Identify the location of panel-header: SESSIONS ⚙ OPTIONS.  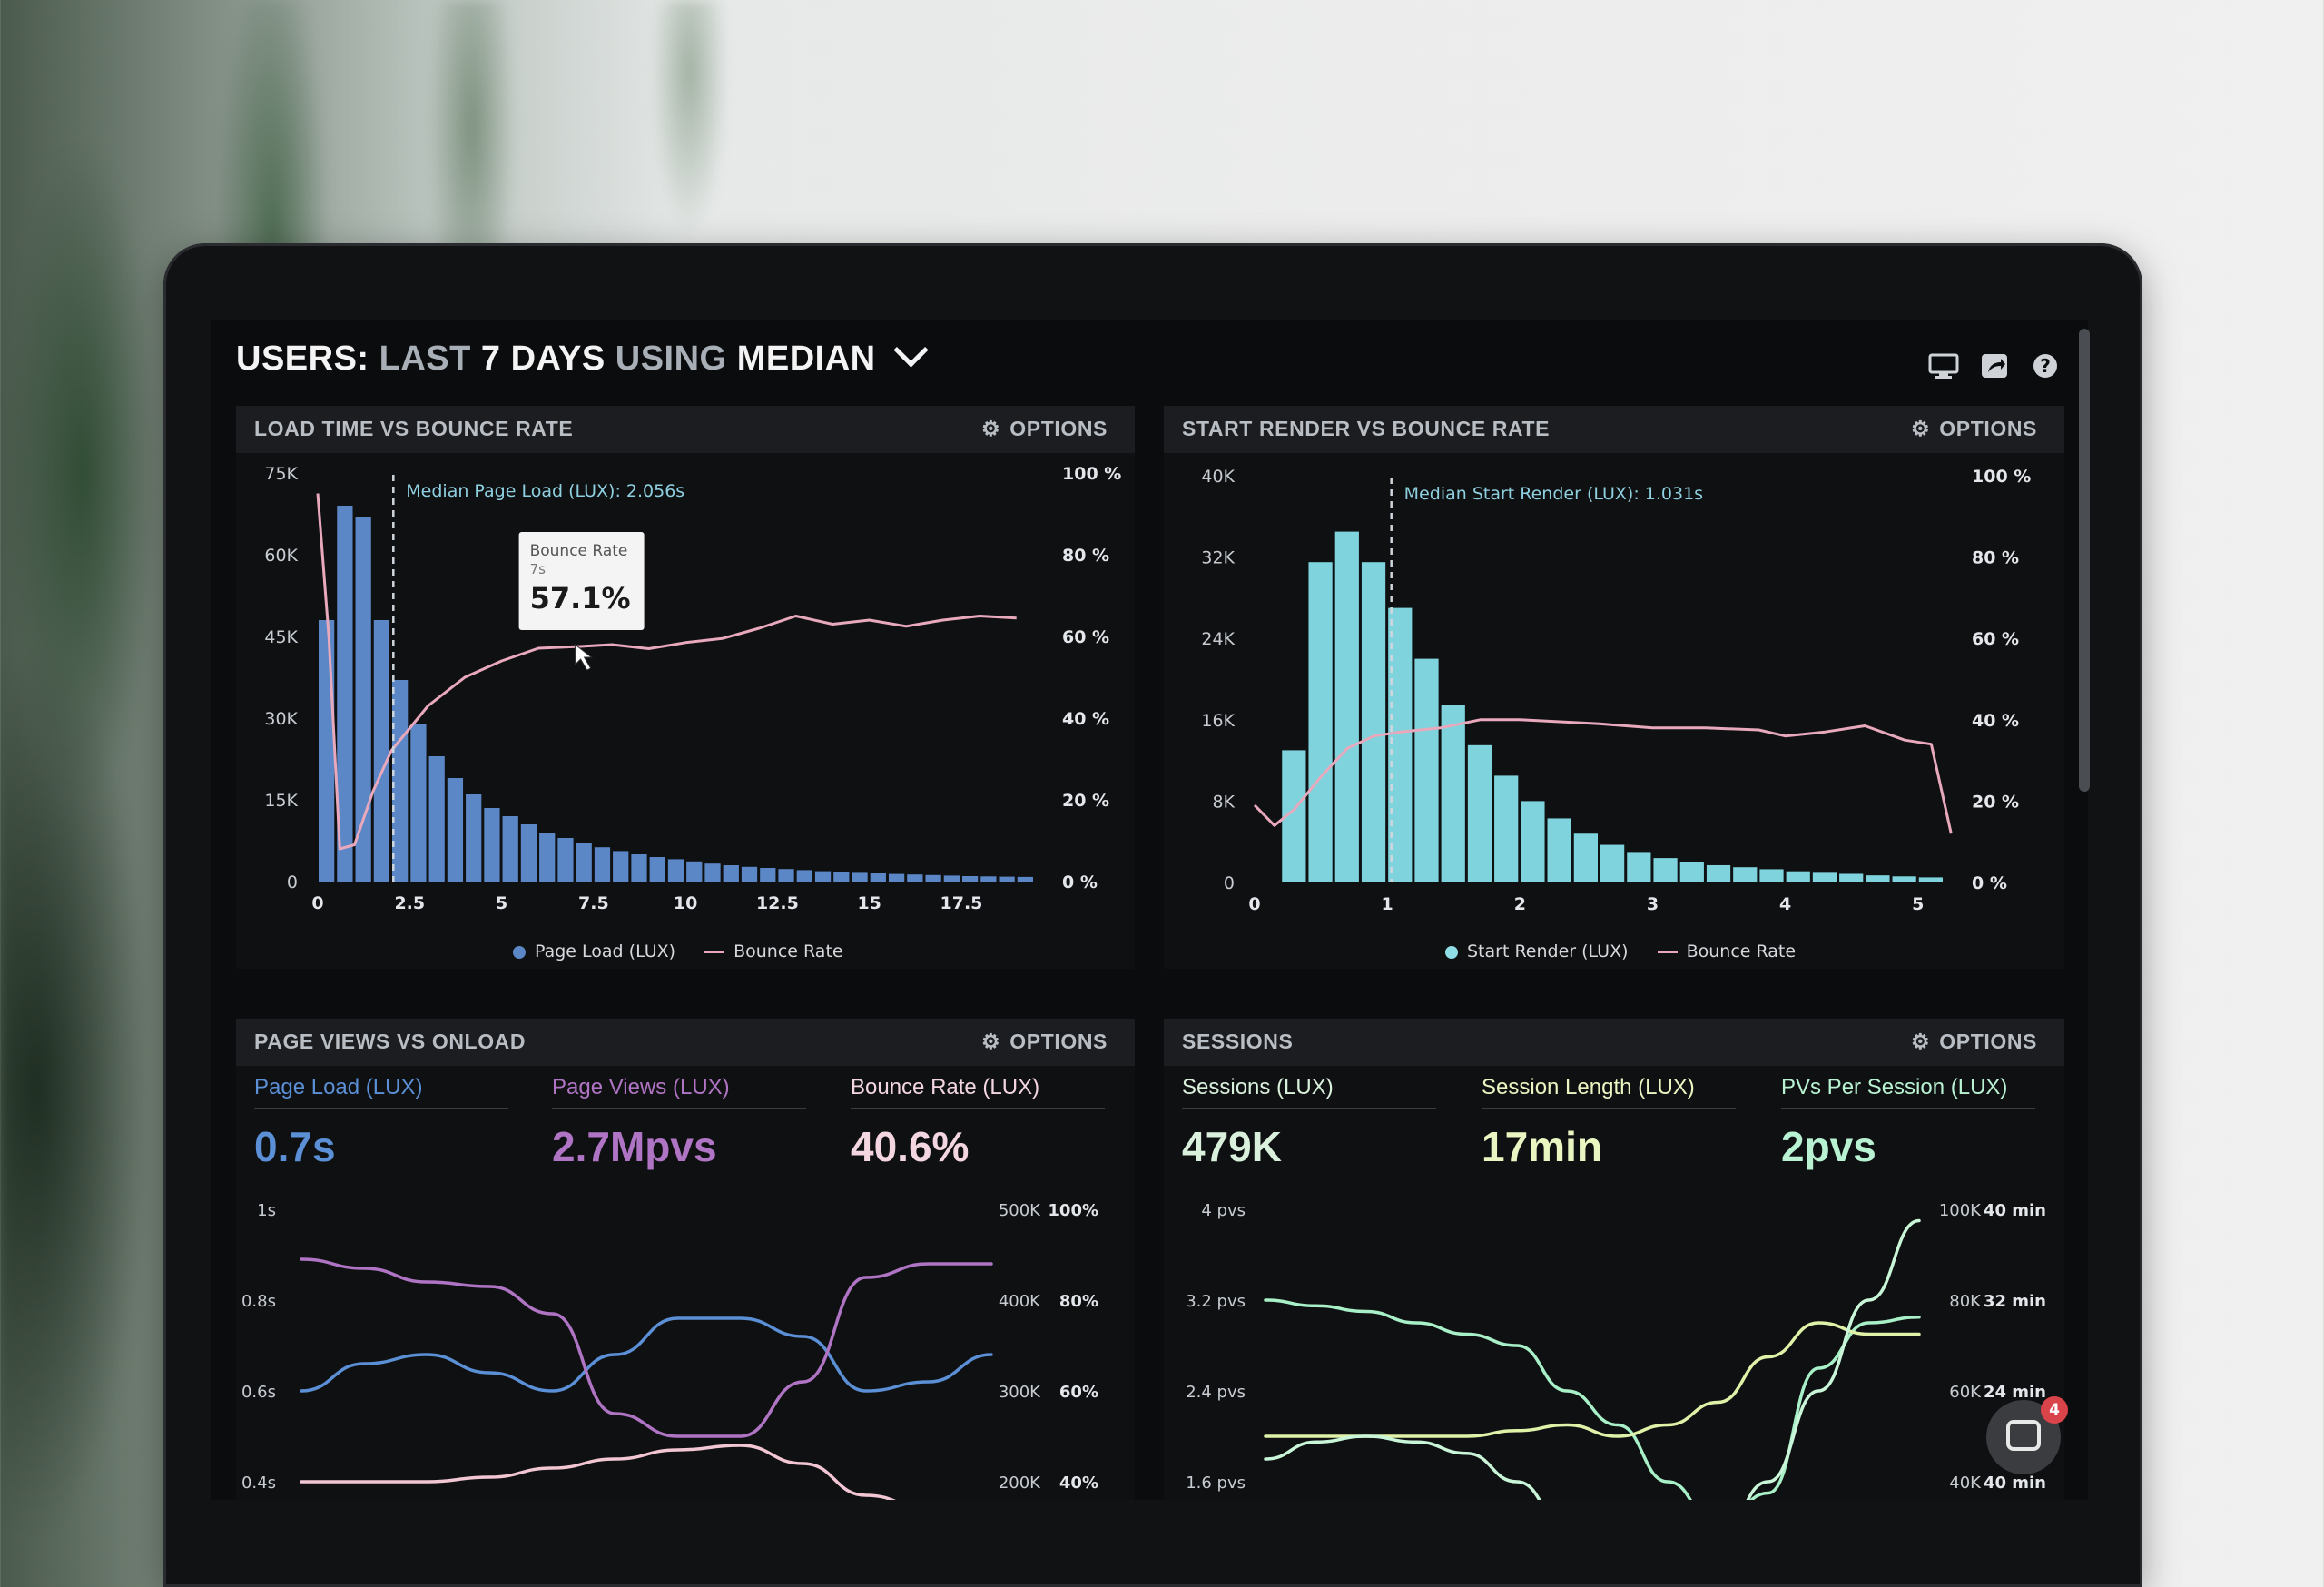
(1614, 1043).